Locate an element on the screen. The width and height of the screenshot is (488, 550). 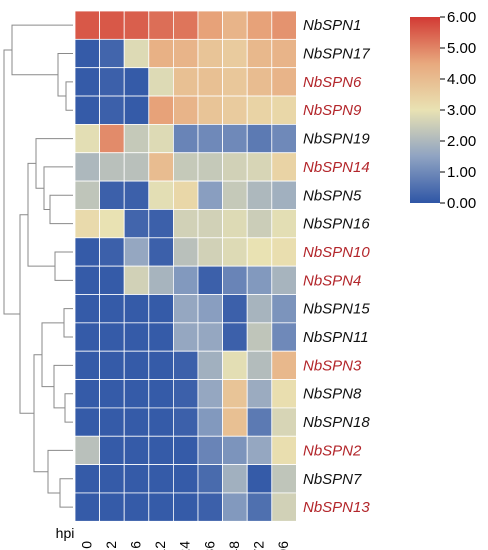
x-tick-label: 24 is located at coordinates (185, 545).